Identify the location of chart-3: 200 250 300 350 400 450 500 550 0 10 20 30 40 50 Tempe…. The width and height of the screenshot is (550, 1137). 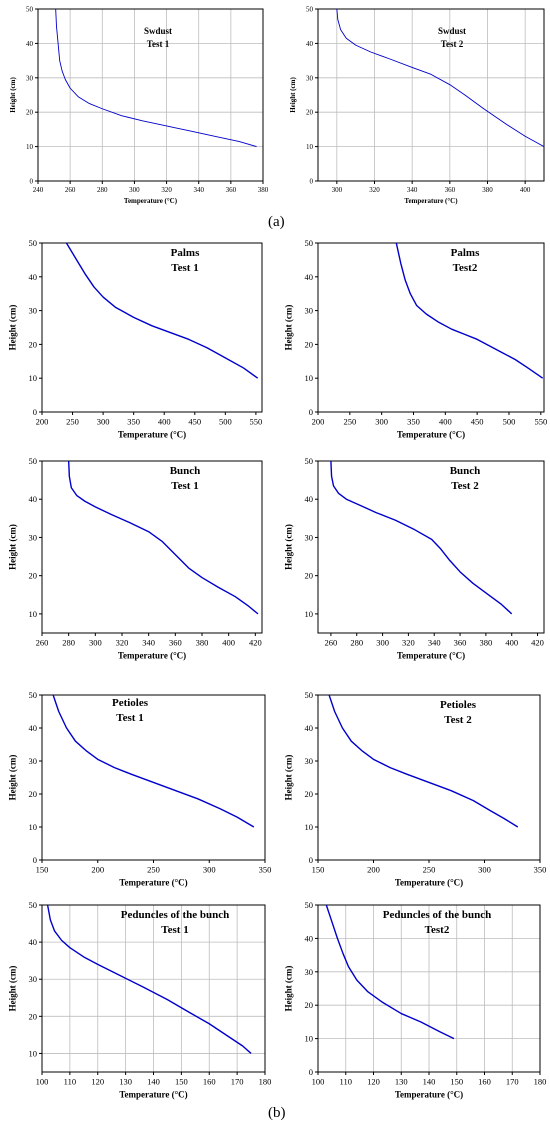
(135, 339).